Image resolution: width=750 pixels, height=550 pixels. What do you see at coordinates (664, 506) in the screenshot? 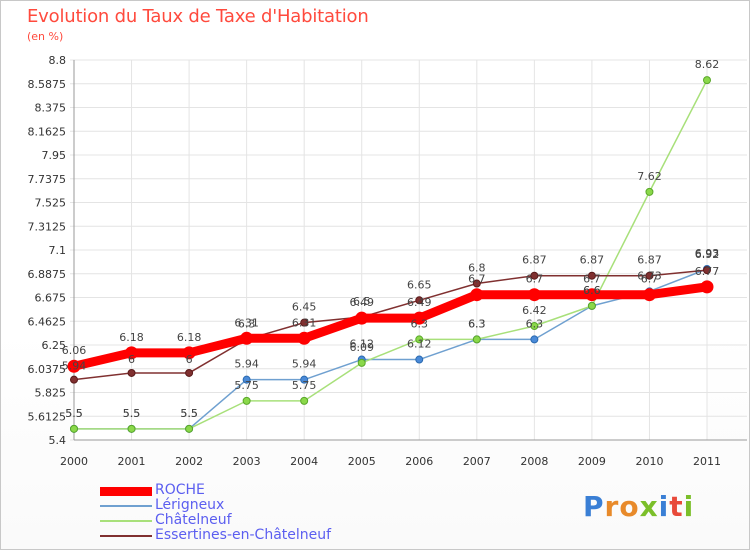
I see `logo-letter: i` at bounding box center [664, 506].